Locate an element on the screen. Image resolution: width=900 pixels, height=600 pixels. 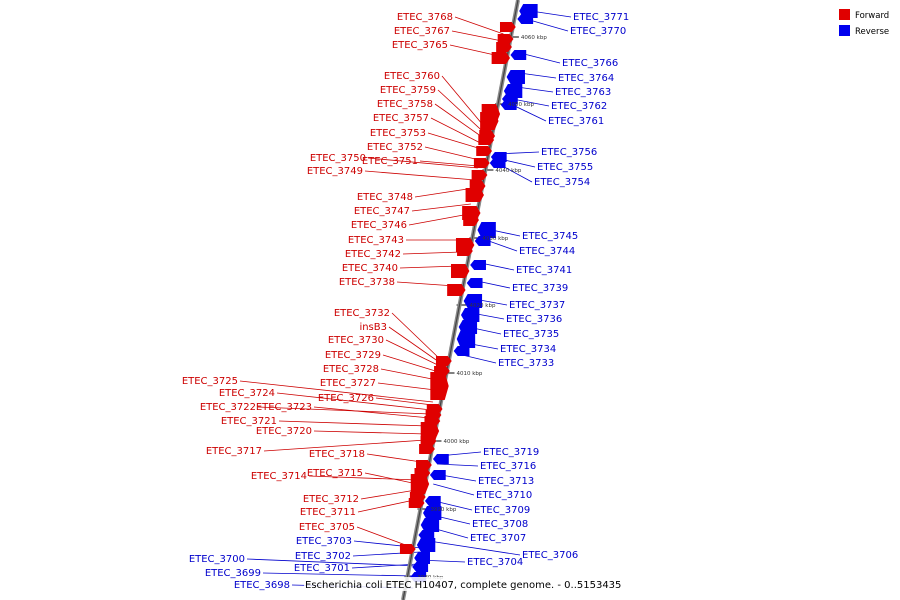
forward-gene-label: ETEC_3747 is located at coordinates (382, 211).